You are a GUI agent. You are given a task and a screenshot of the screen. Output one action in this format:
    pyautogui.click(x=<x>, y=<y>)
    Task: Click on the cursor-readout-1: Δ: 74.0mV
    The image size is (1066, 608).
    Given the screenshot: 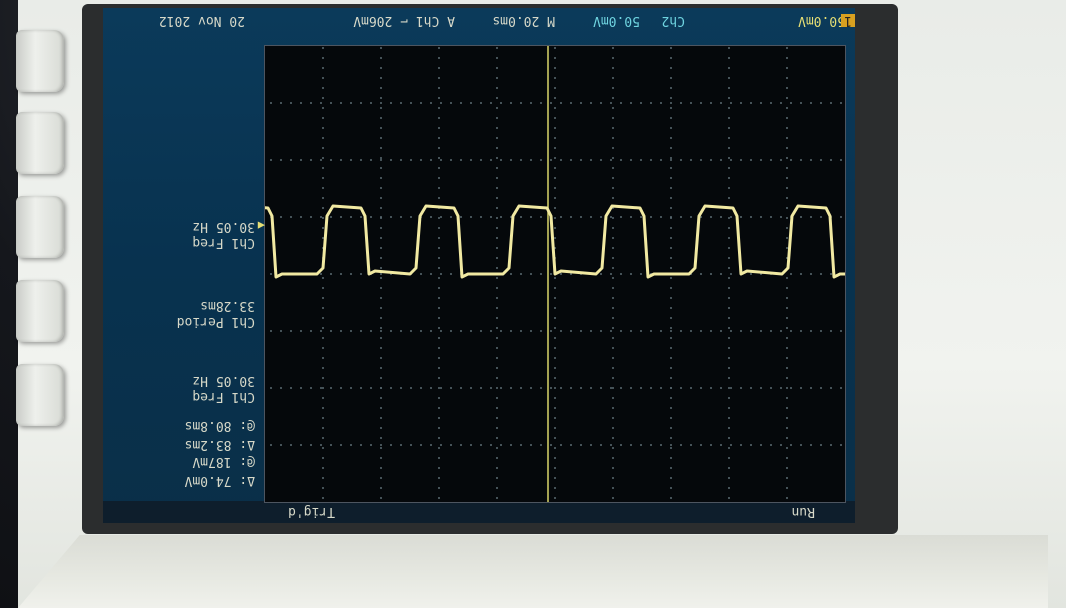 What is the action you would take?
    pyautogui.click(x=219, y=480)
    